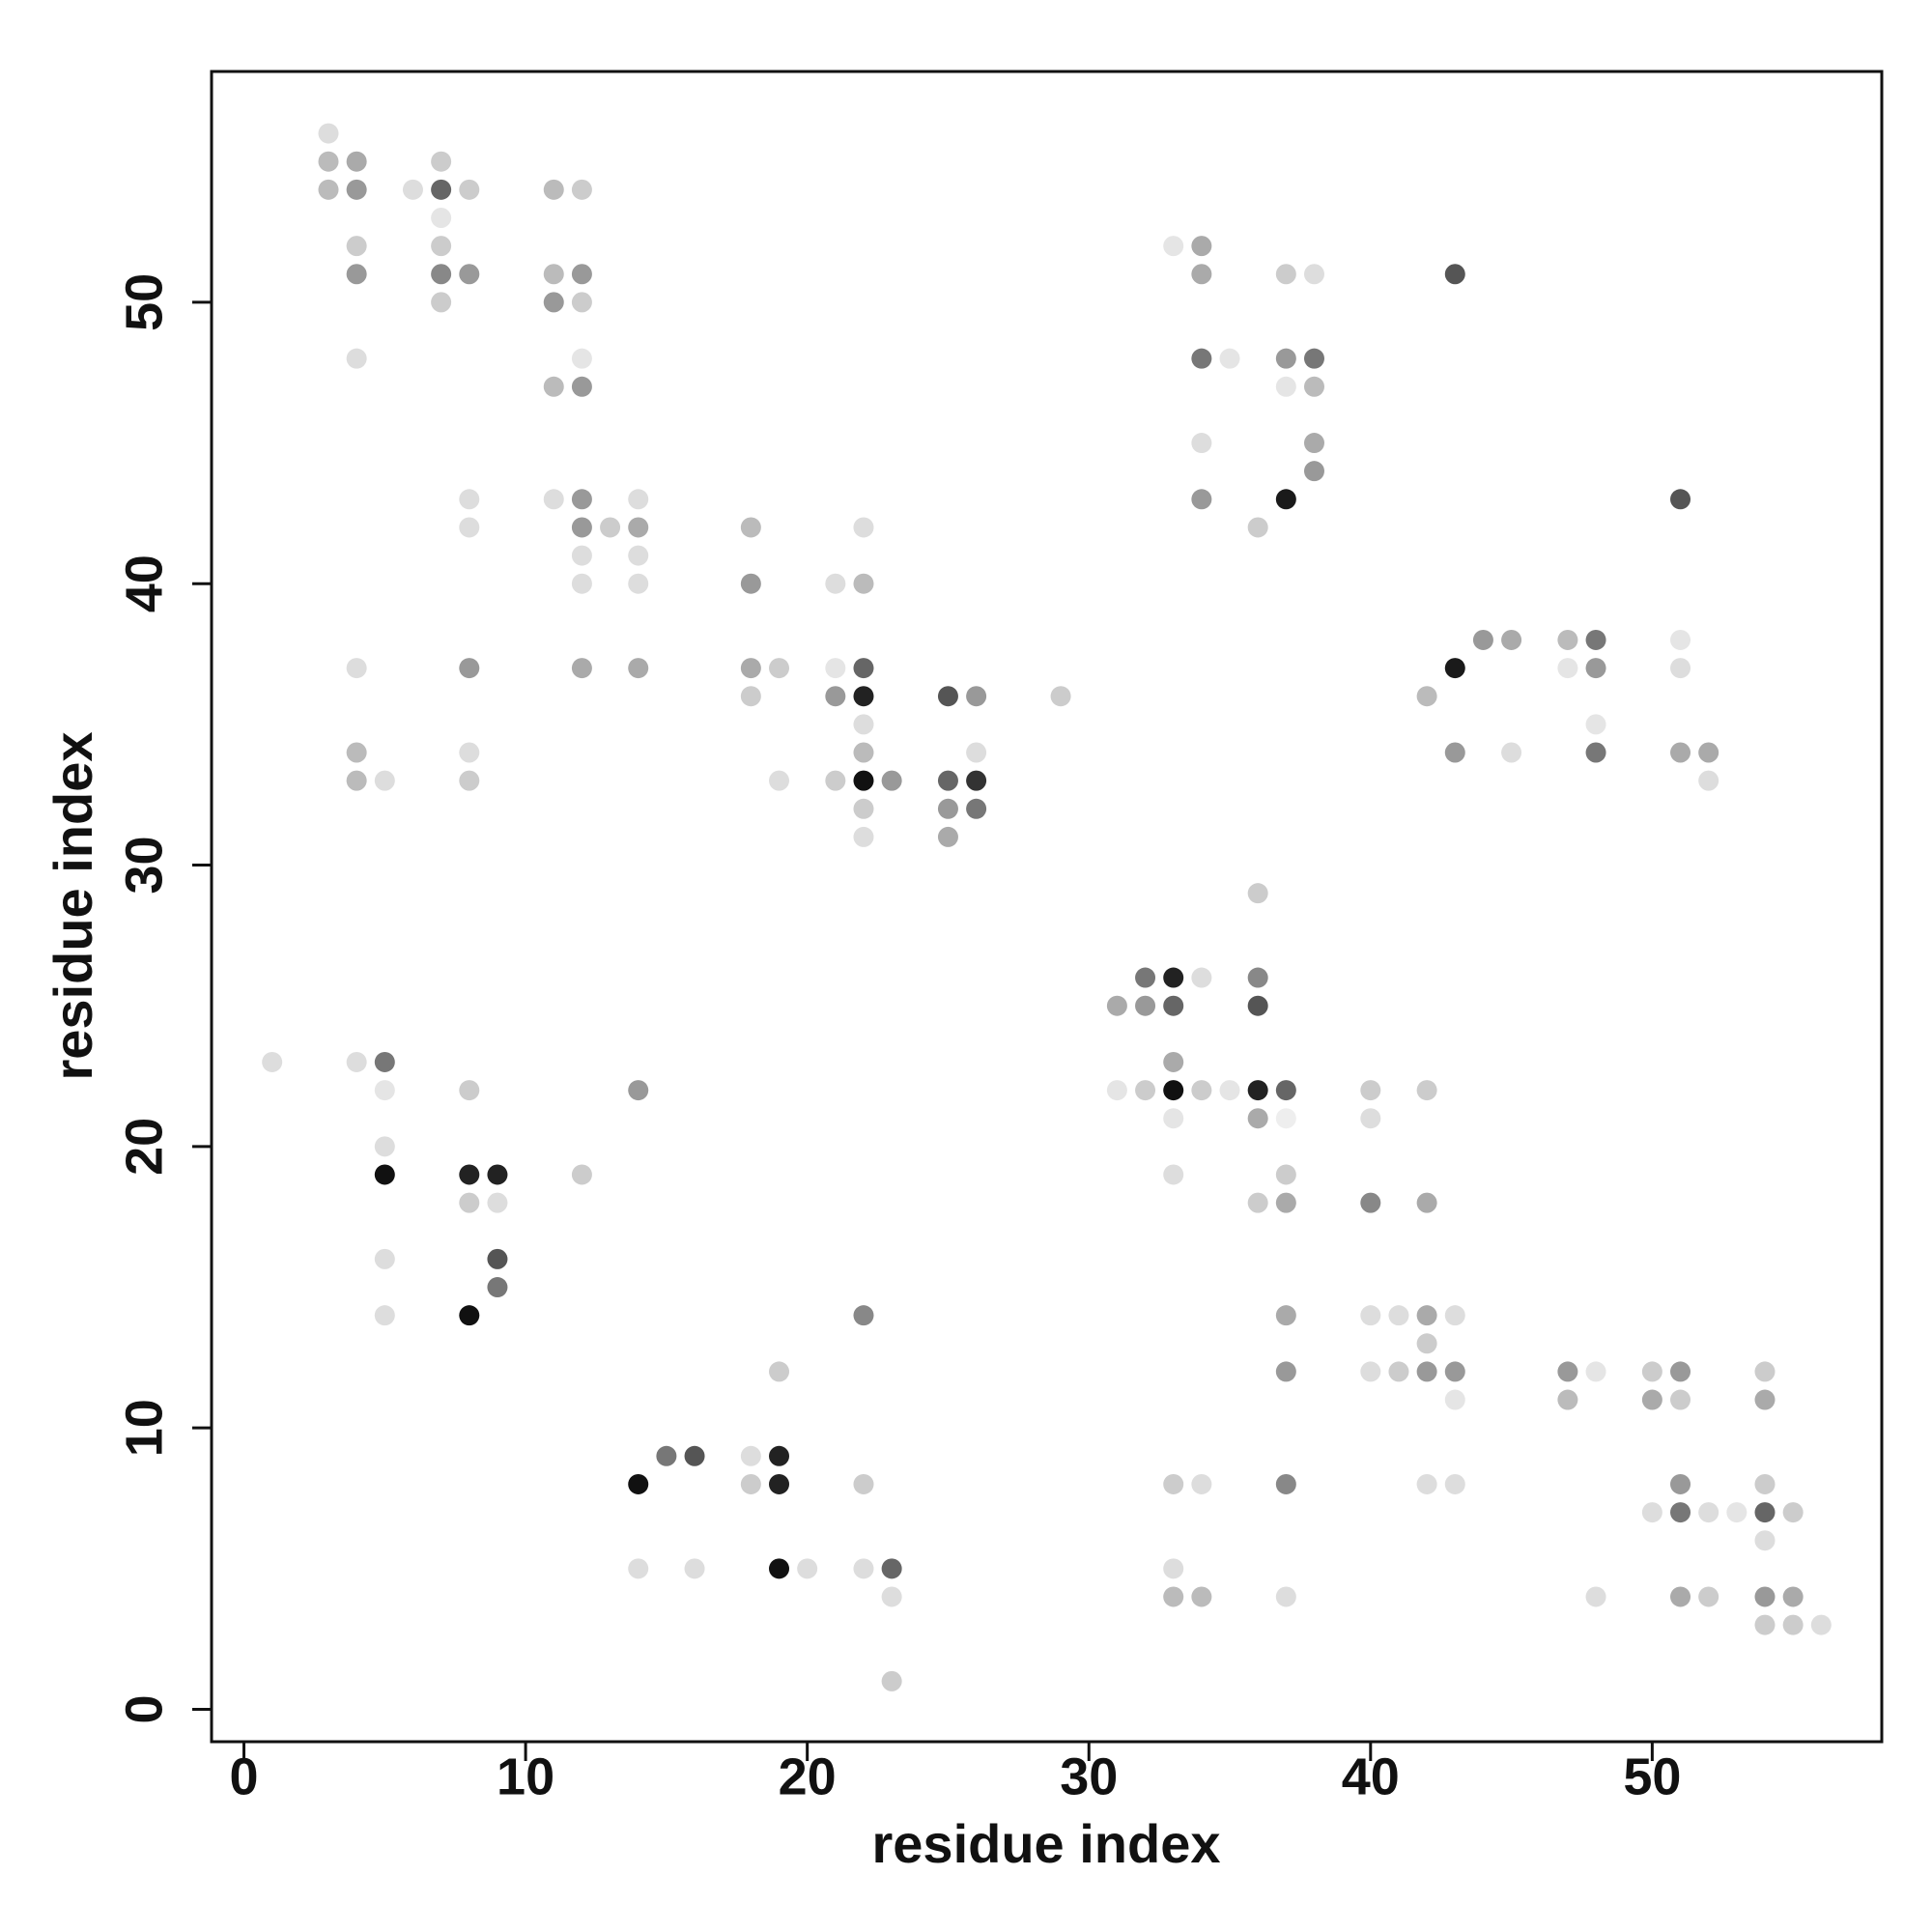 Image resolution: width=1932 pixels, height=1932 pixels. Describe the element at coordinates (73, 905) in the screenshot. I see `y-axis-label: residue index` at that location.